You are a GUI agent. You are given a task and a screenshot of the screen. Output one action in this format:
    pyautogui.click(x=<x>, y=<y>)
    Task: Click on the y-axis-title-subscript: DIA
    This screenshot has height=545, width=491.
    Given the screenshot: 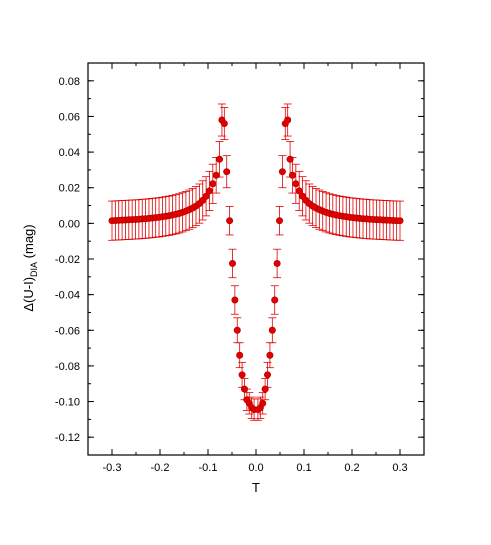 What is the action you would take?
    pyautogui.click(x=34, y=269)
    